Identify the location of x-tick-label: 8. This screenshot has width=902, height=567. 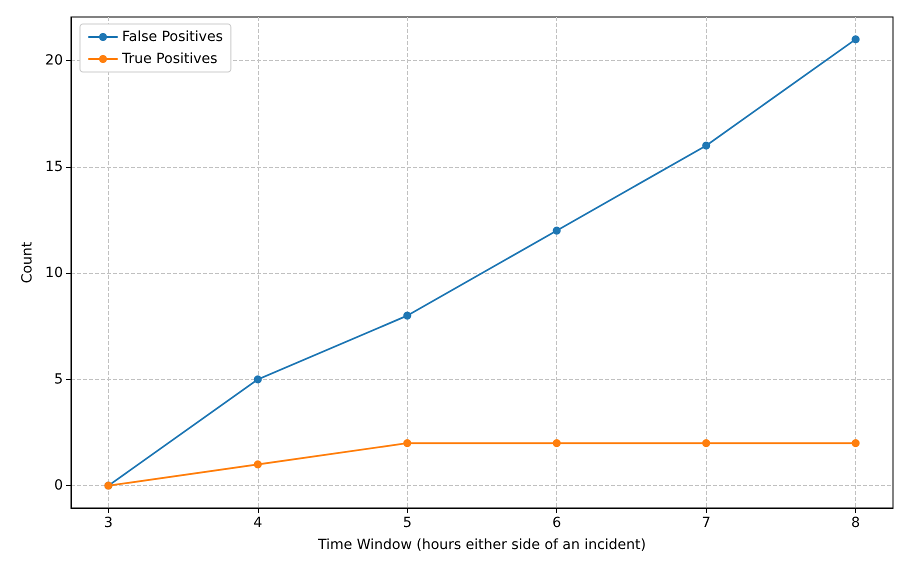
(855, 523).